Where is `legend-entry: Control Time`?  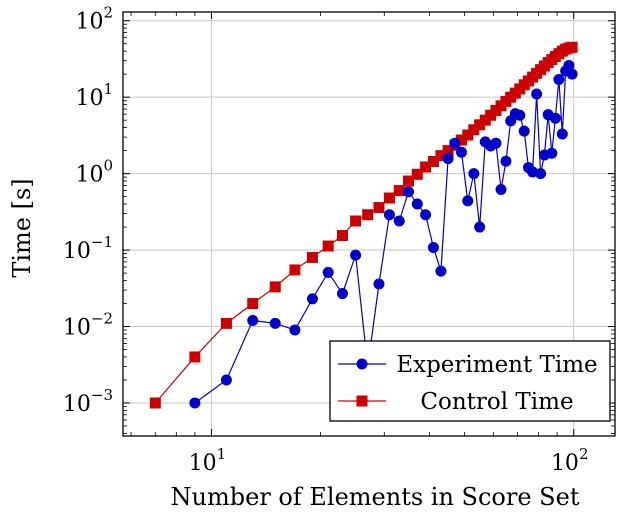 legend-entry: Control Time is located at coordinates (456, 402).